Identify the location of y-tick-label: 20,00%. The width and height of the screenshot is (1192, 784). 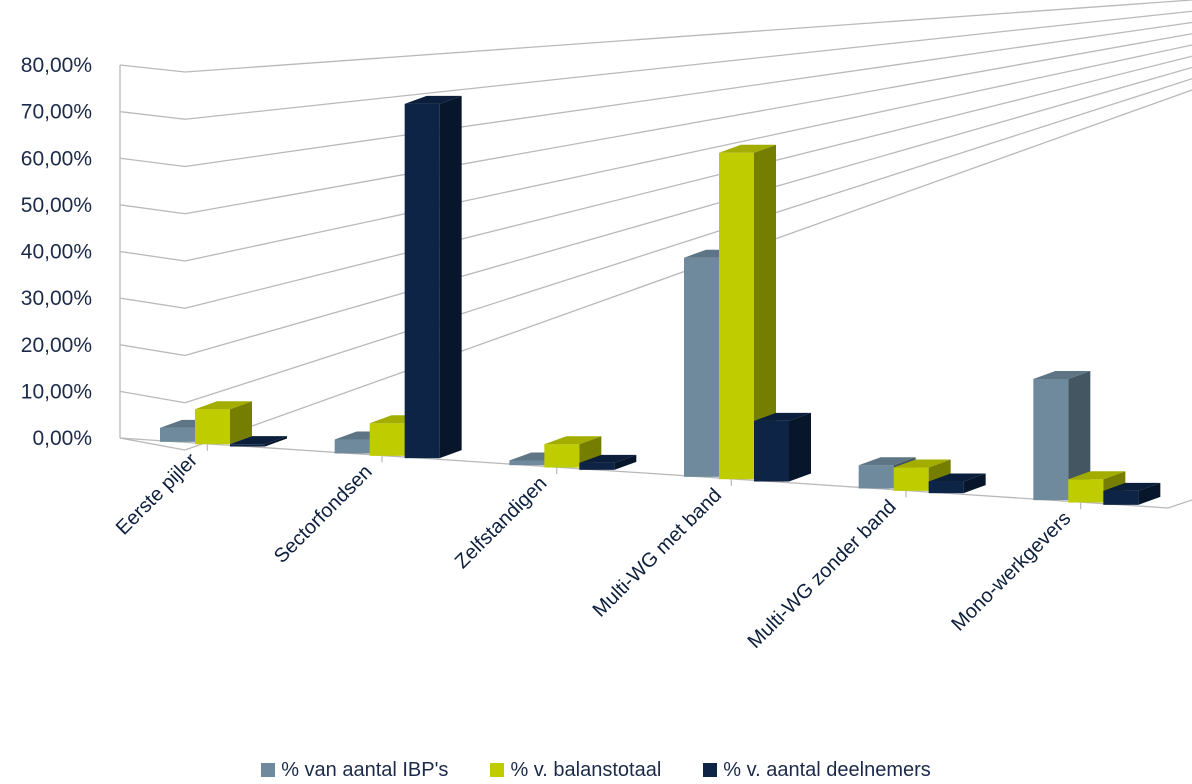
(56, 345).